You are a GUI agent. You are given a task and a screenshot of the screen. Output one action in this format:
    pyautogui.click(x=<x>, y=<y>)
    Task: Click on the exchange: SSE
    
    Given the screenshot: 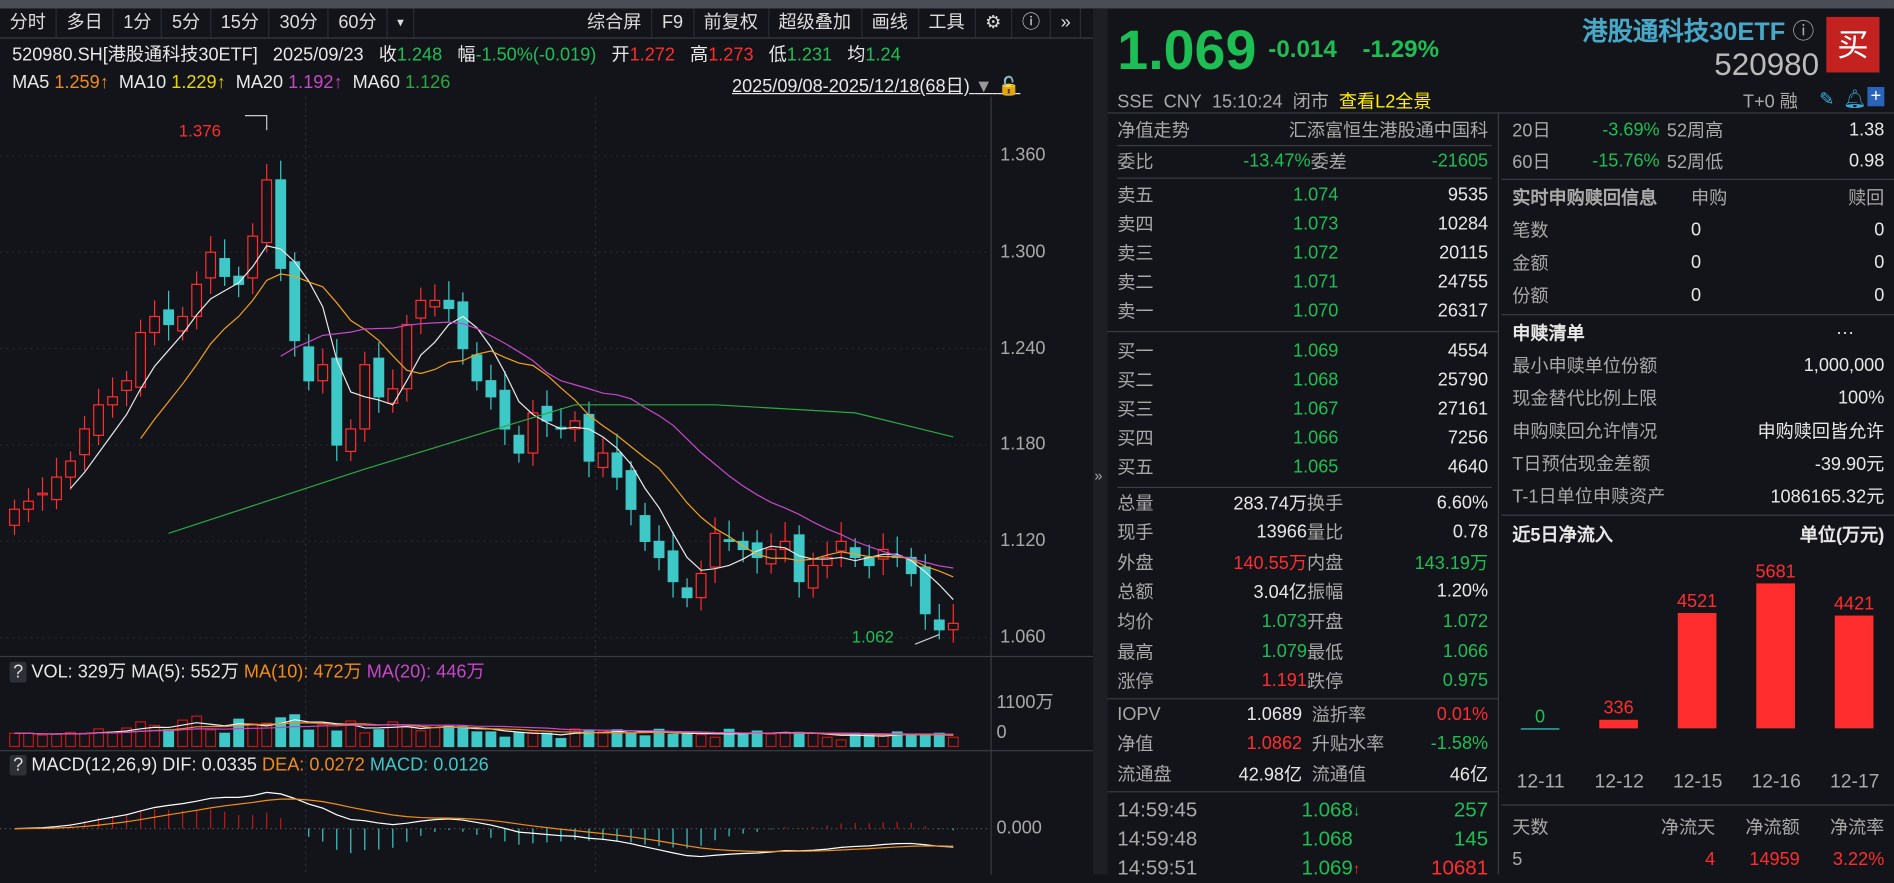 What is the action you would take?
    pyautogui.click(x=1135, y=102)
    